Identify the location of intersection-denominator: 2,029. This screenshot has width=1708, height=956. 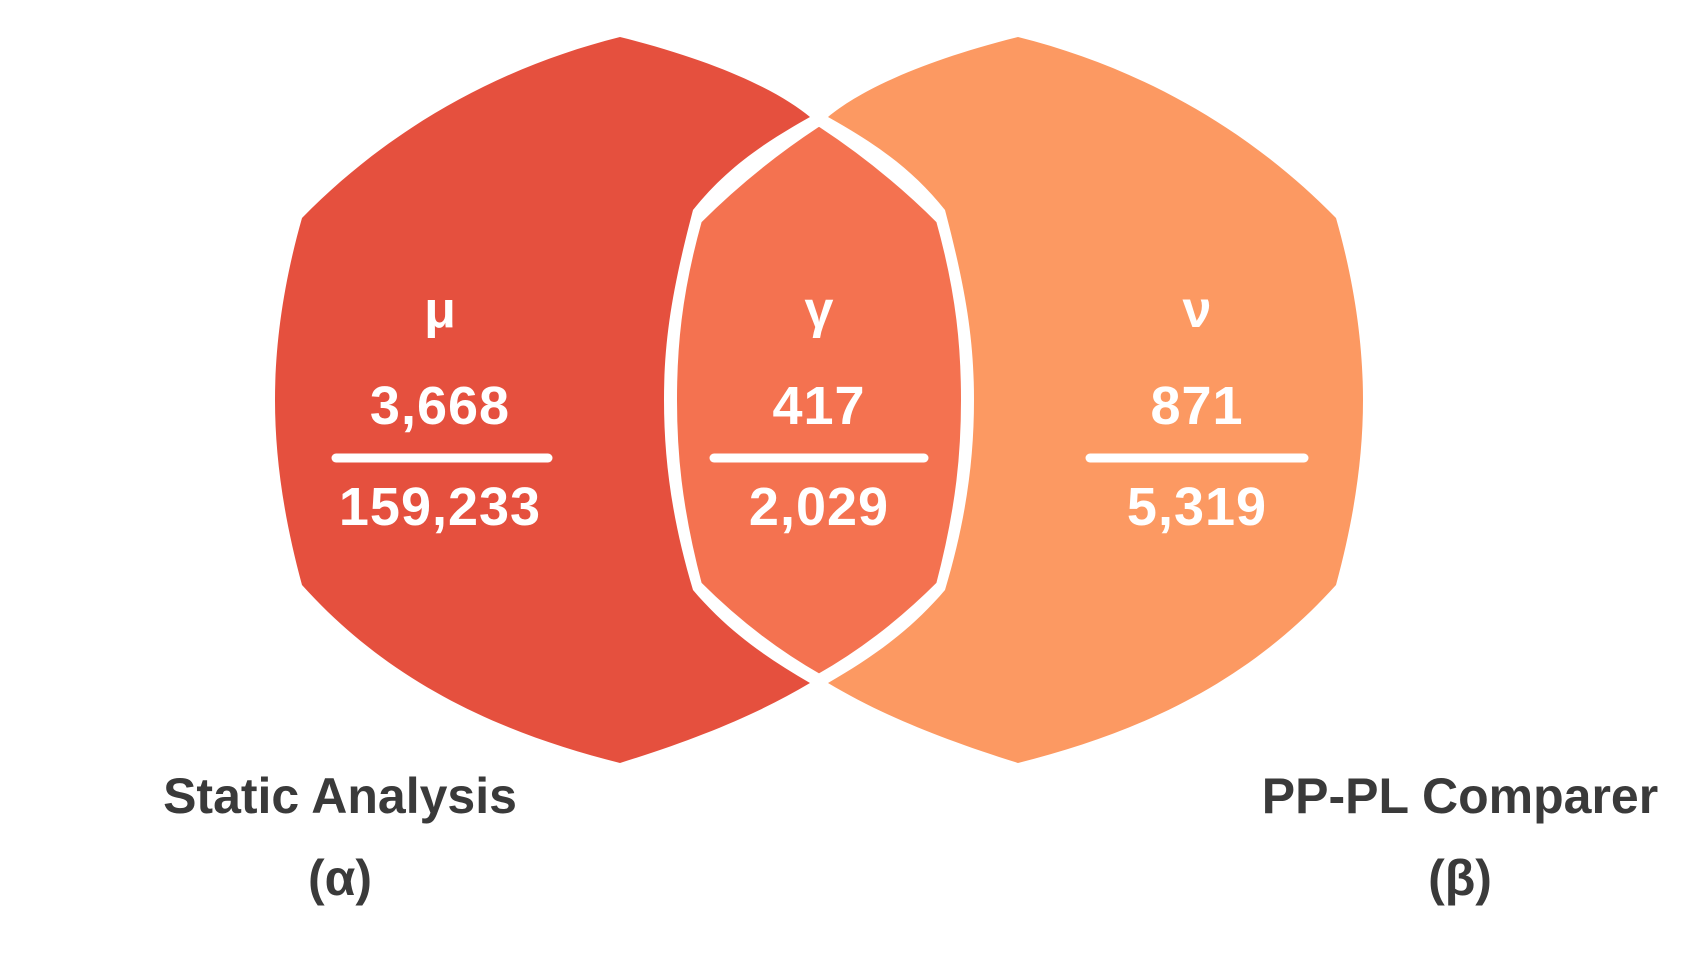
(819, 507).